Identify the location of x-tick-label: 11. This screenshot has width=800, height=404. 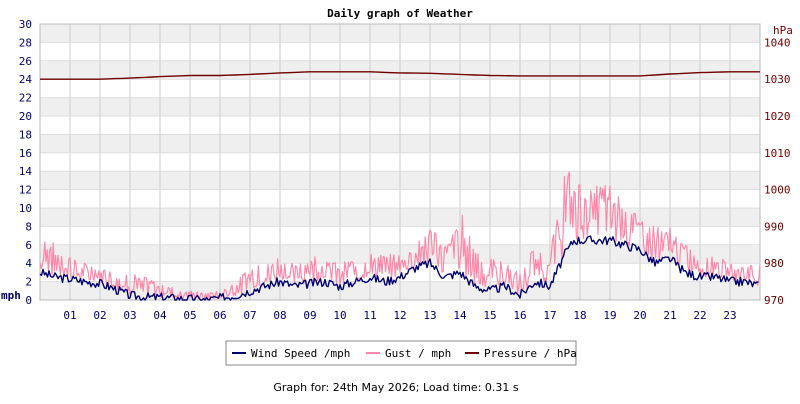
(369, 315).